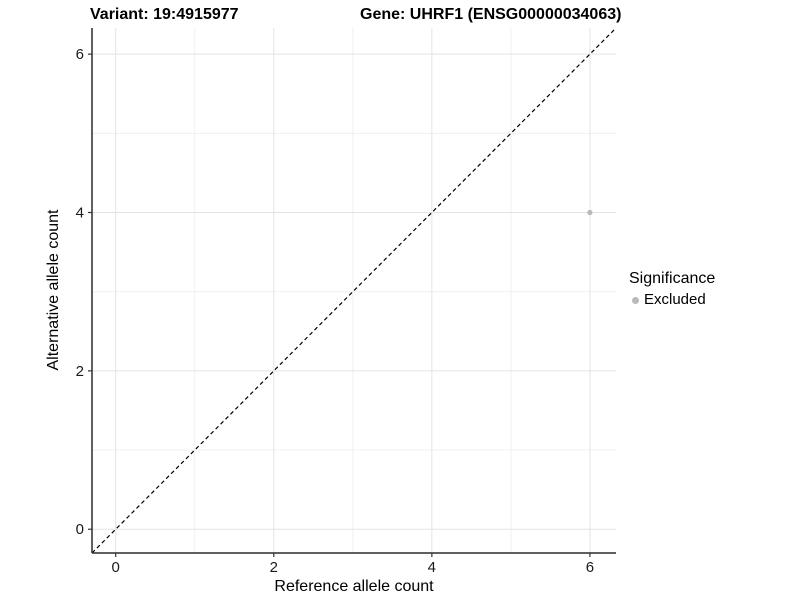 The height and width of the screenshot is (600, 800). I want to click on data-points, so click(590, 212).